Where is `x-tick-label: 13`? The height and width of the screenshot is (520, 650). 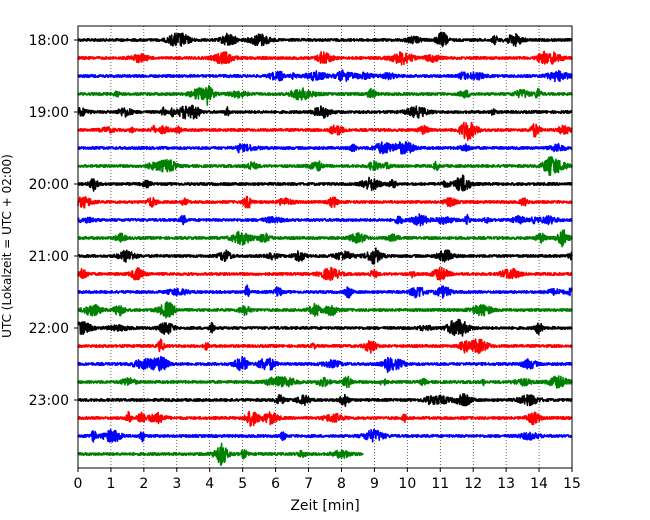
x-tick-label: 13 is located at coordinates (506, 484).